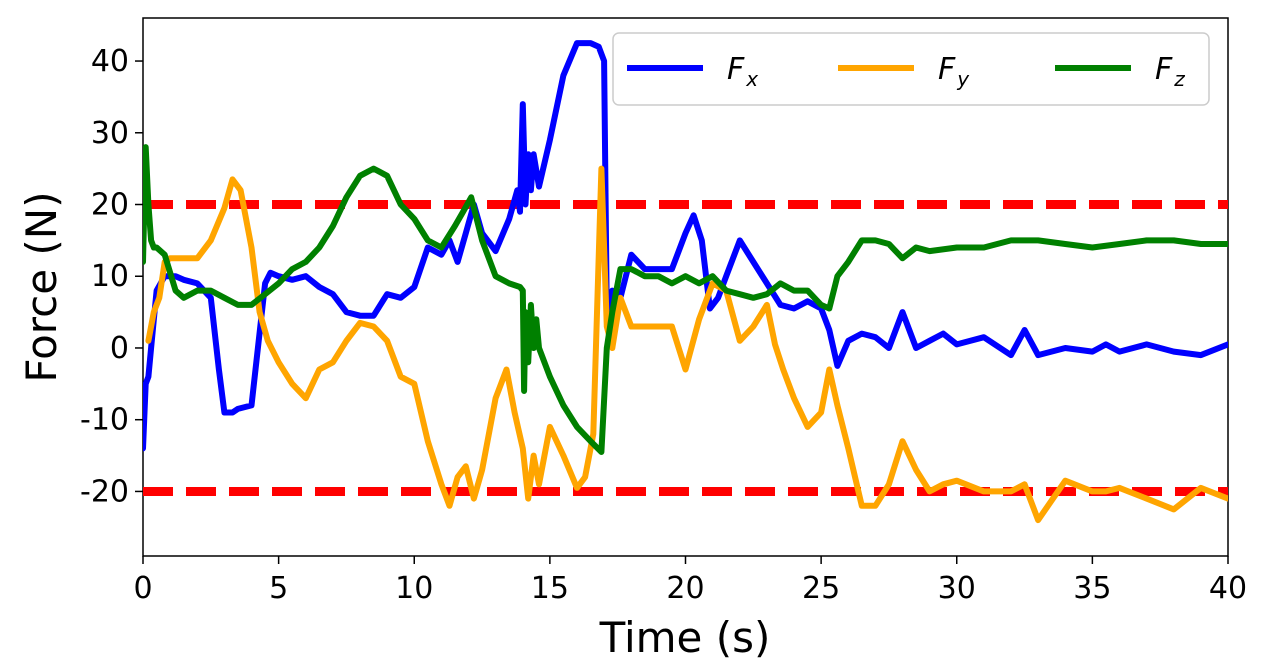 Image resolution: width=1261 pixels, height=672 pixels. I want to click on y-tick-label: 10, so click(110, 276).